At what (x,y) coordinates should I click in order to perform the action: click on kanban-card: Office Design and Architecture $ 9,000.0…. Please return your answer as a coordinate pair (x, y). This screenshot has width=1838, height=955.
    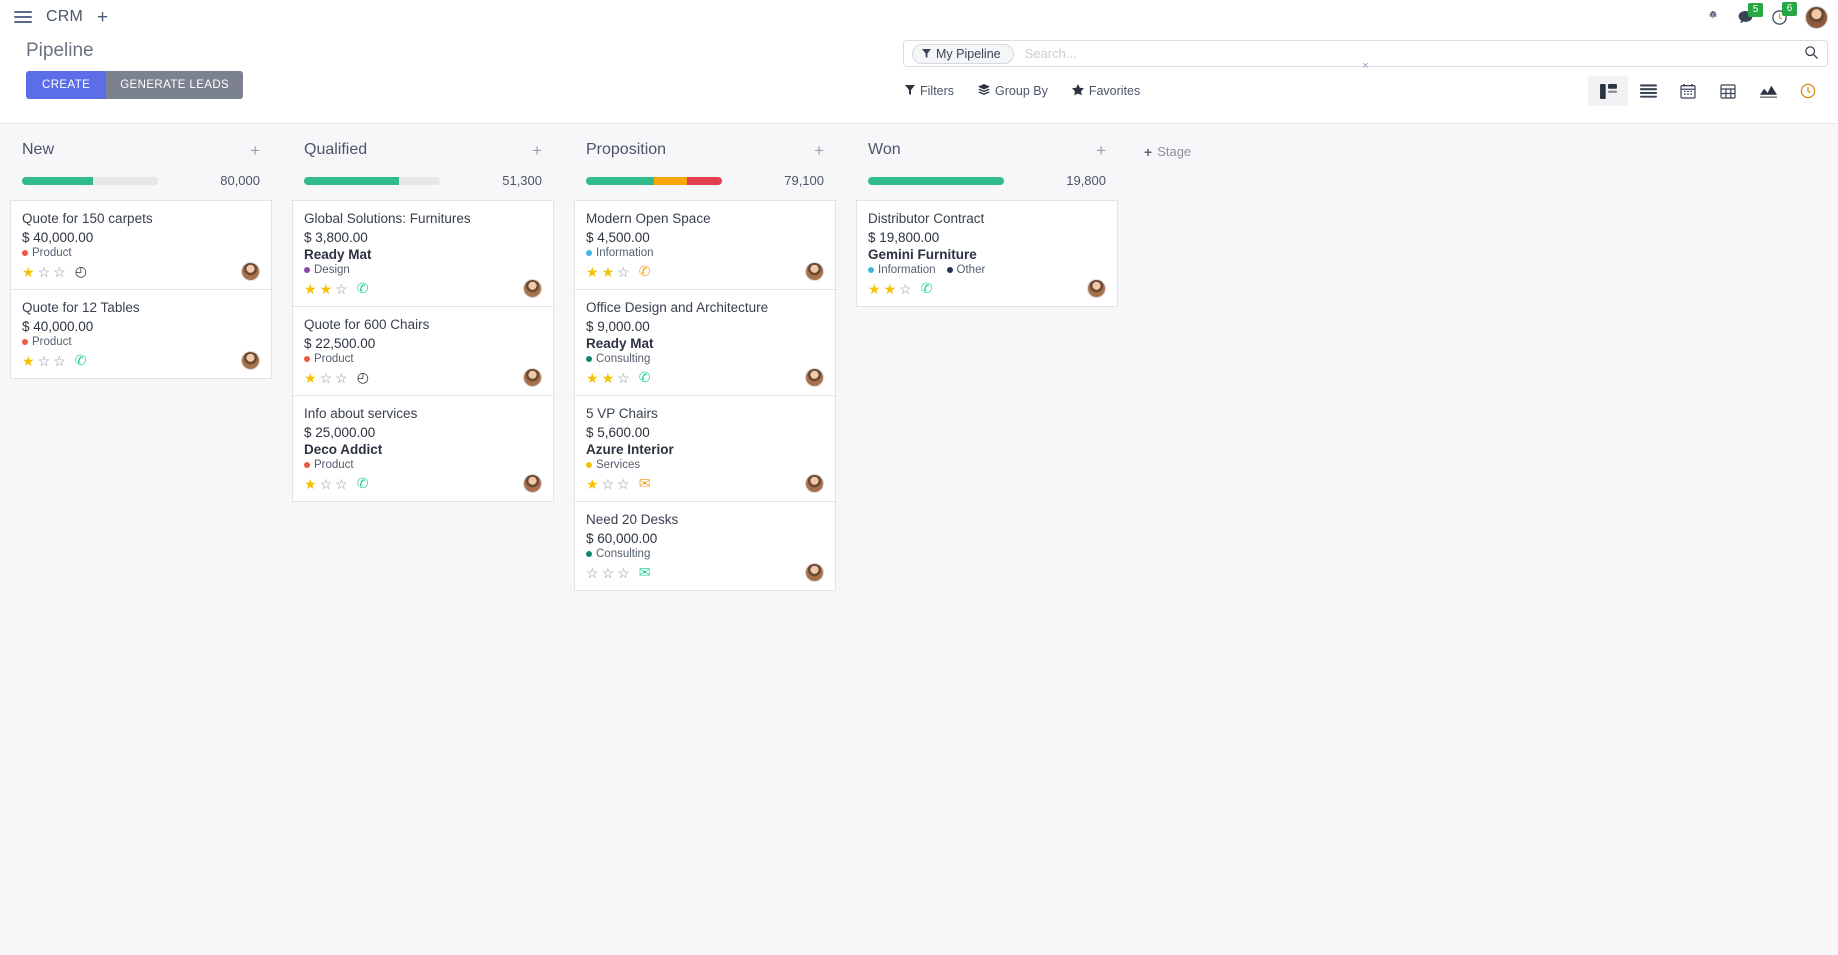
    Looking at the image, I should click on (705, 343).